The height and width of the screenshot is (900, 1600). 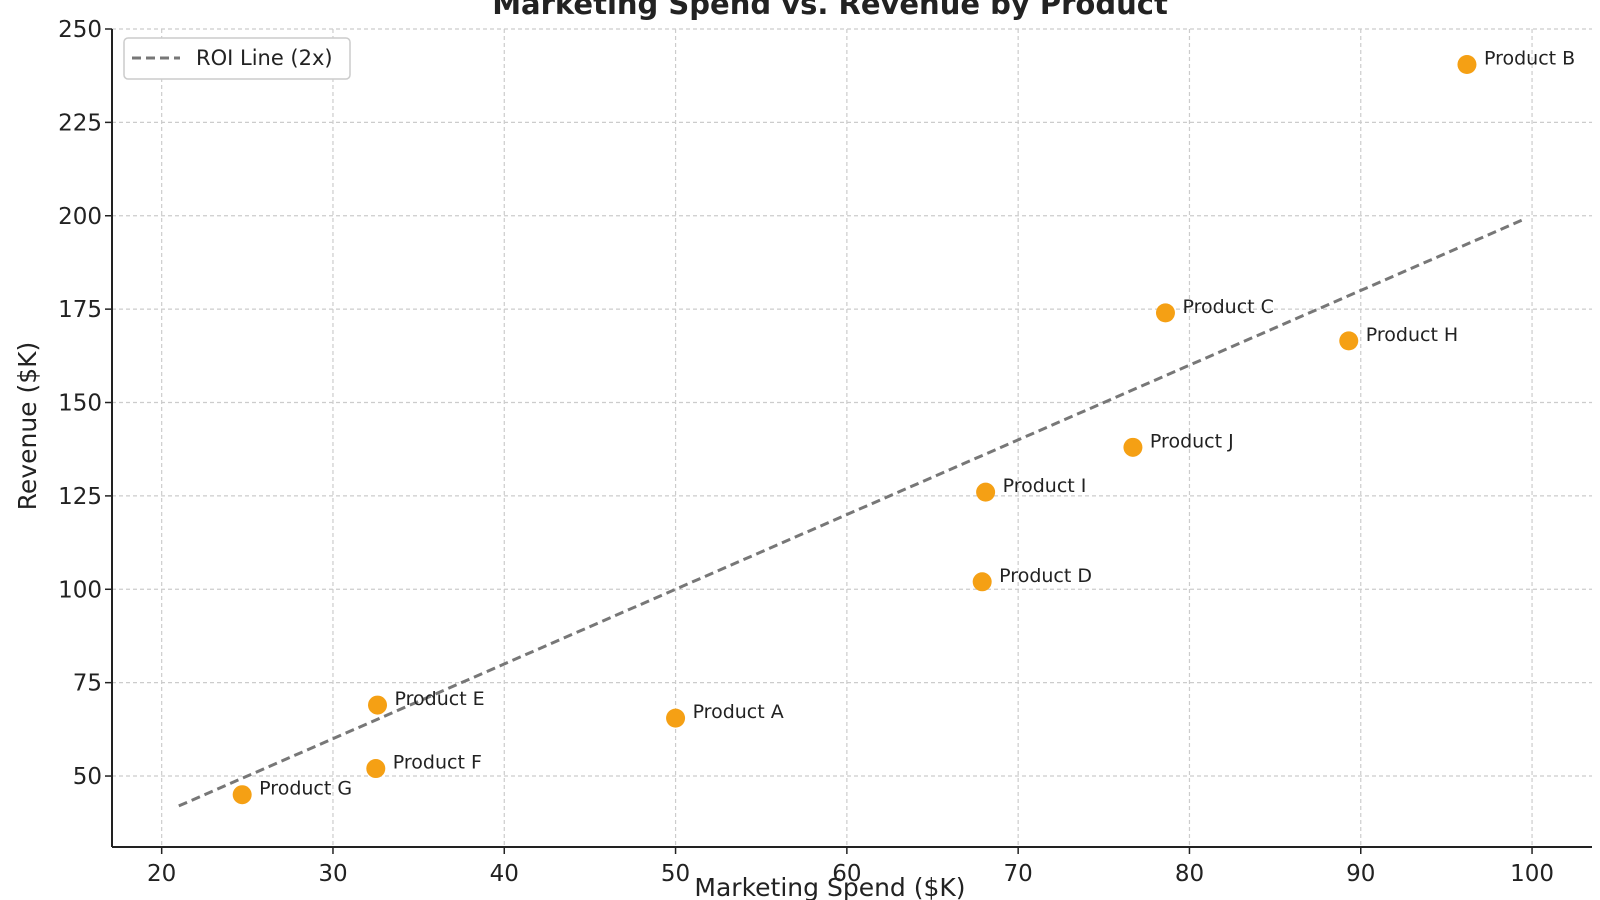 I want to click on y-tick-label: 100, so click(x=80, y=590).